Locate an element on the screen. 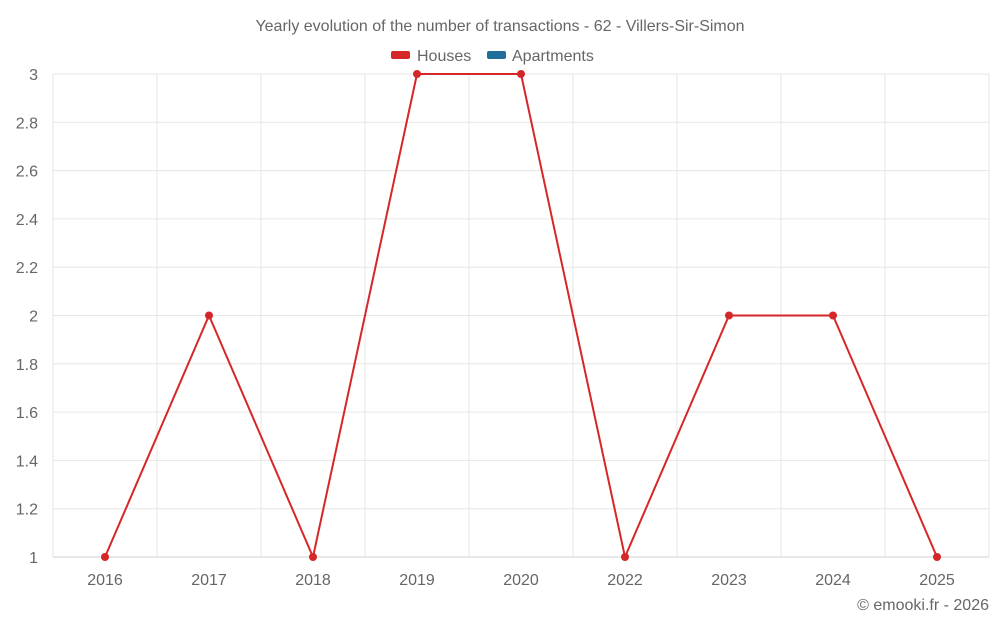 The height and width of the screenshot is (625, 1000). y-tick-label: 2.6 is located at coordinates (27, 172).